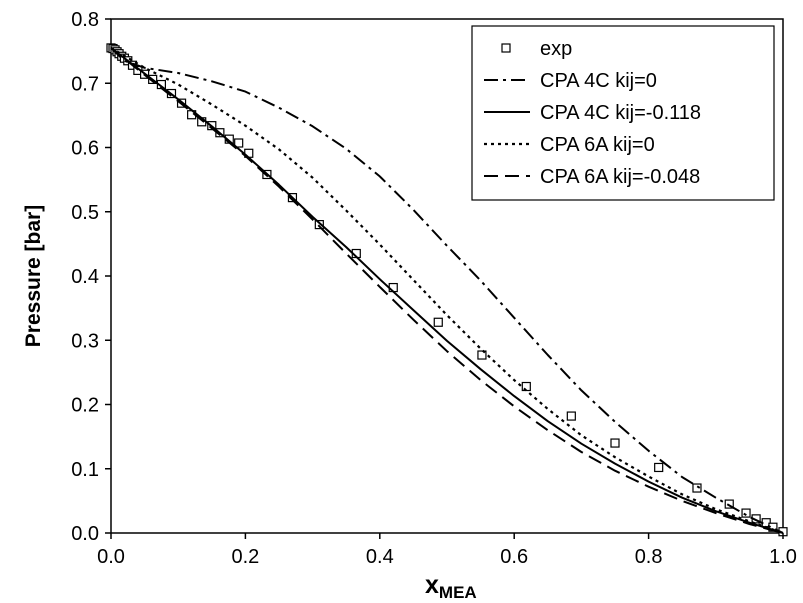 The image size is (803, 603). Describe the element at coordinates (620, 113) in the screenshot. I see `legend-label: CPA 4C kij=-0.118` at that location.